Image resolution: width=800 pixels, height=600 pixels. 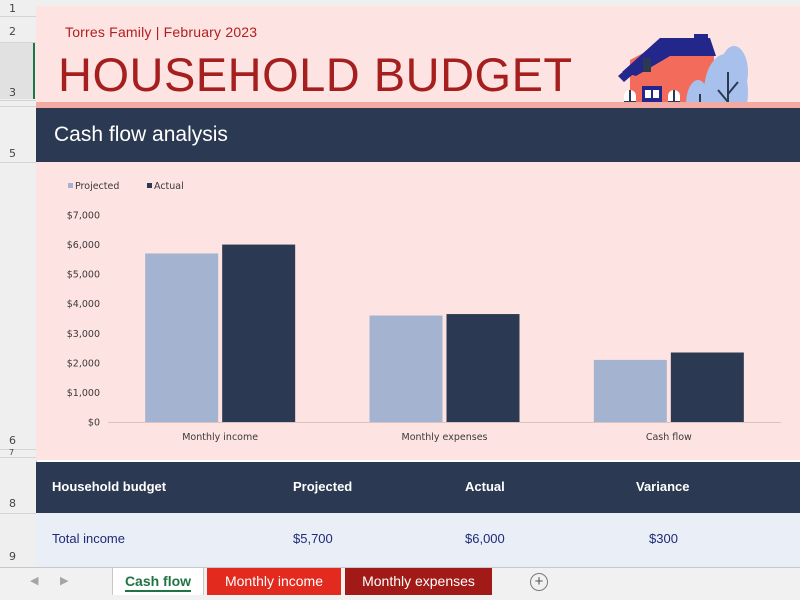 I want to click on tab-label: Cash flow, so click(x=158, y=581).